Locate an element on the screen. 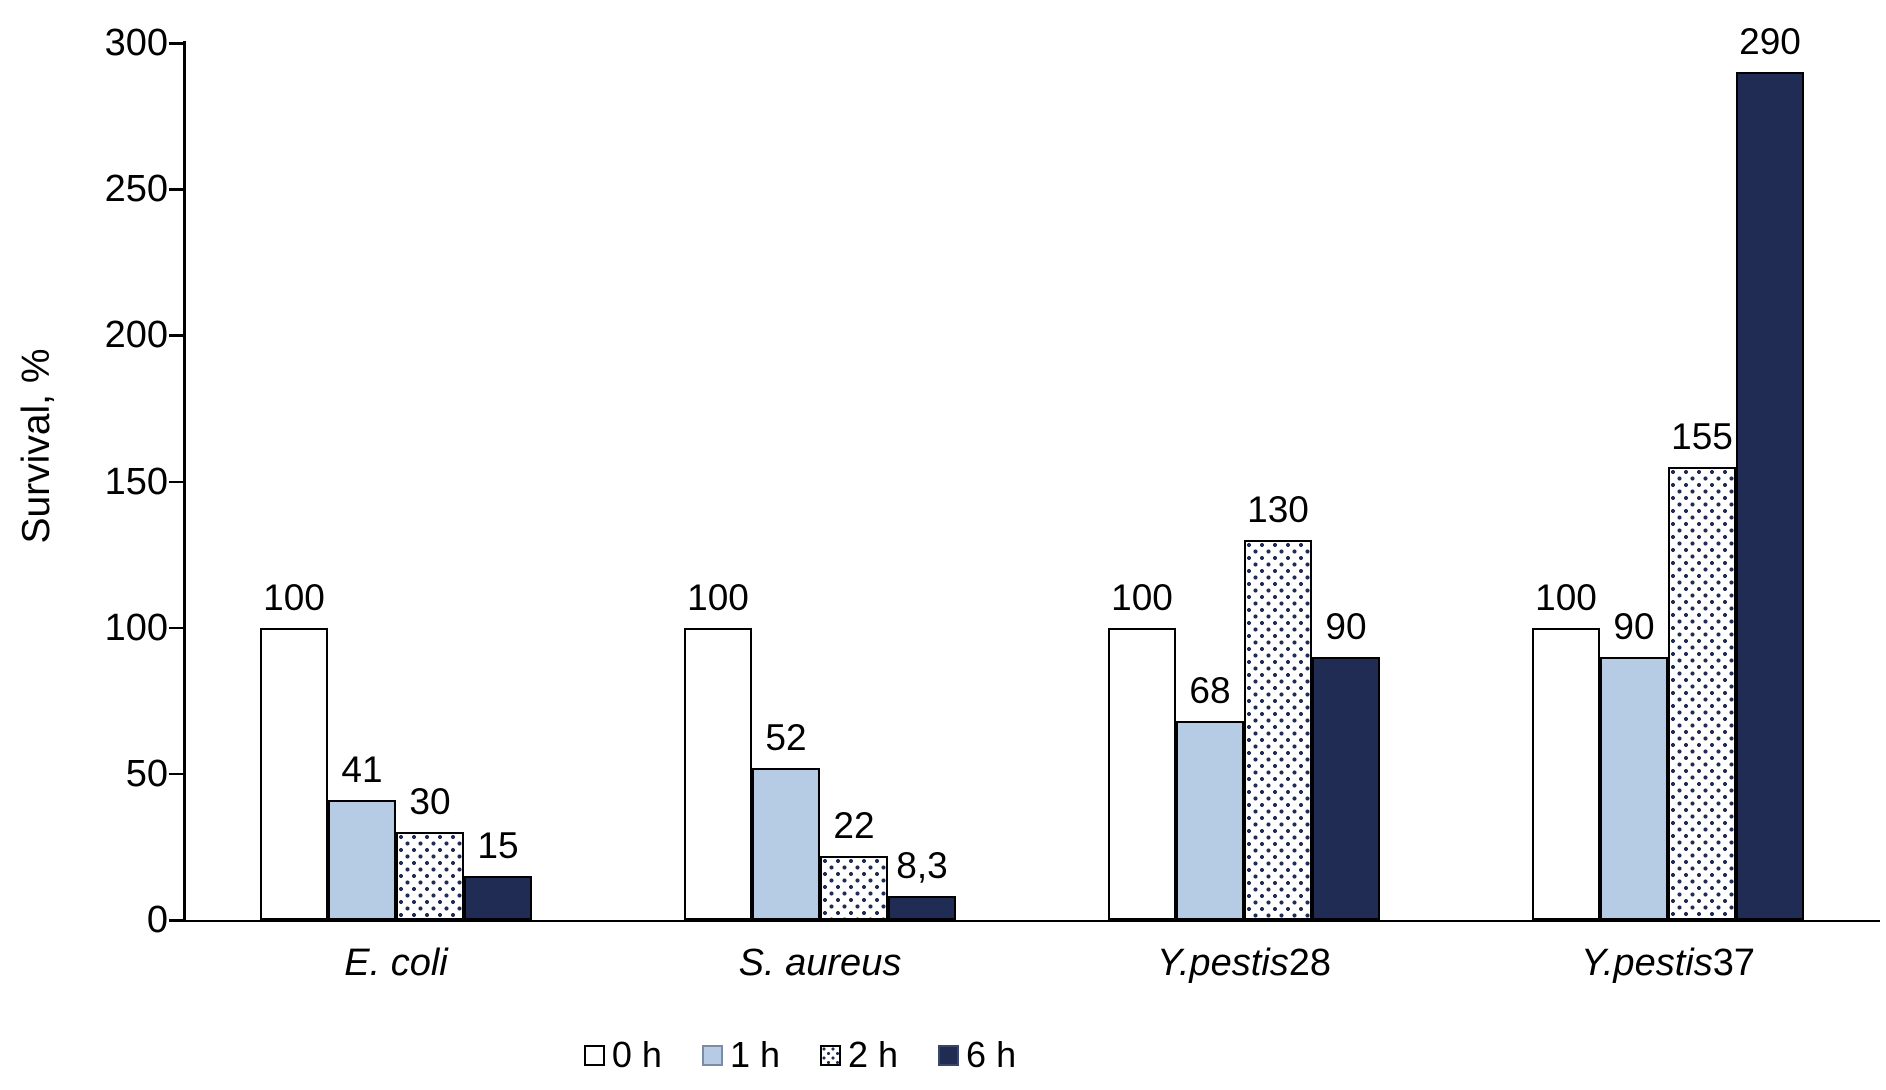  bar-value-label: 52 is located at coordinates (786, 737).